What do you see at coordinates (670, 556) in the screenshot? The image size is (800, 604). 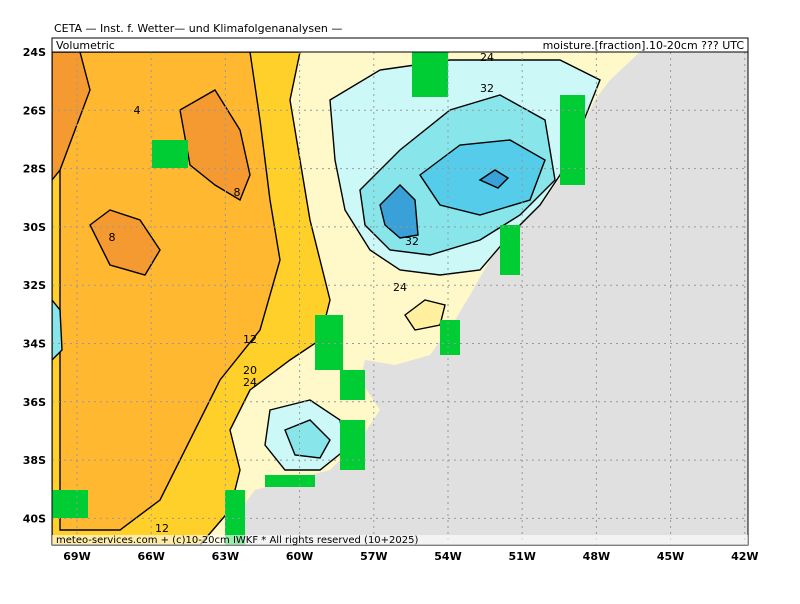 I see `lon-label: 45W` at bounding box center [670, 556].